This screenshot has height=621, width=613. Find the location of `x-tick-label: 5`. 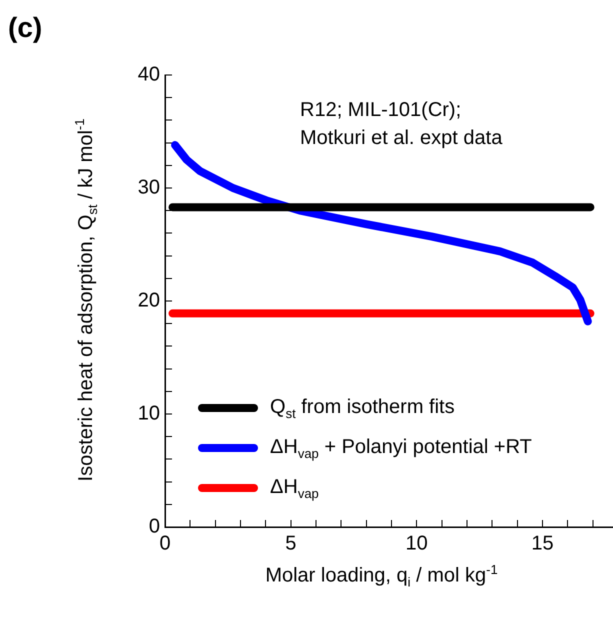

x-tick-label: 5 is located at coordinates (290, 543).